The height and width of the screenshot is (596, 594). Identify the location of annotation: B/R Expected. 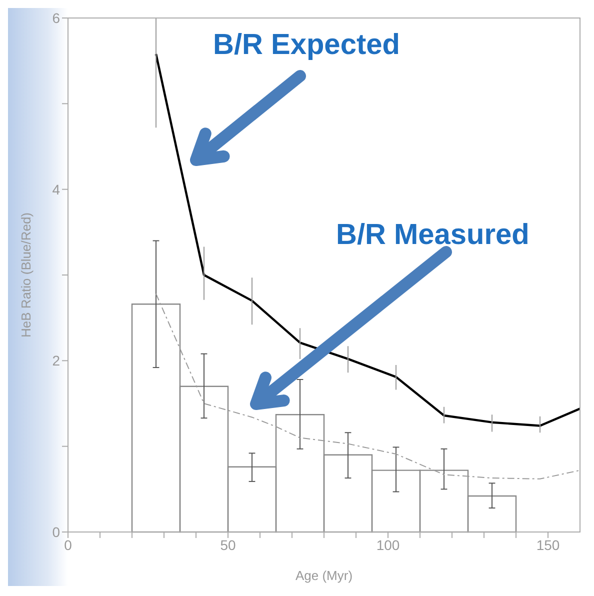
(306, 45).